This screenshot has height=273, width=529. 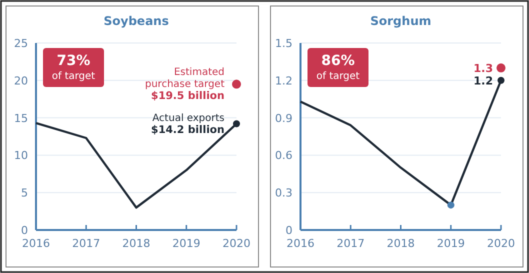 What do you see at coordinates (483, 81) in the screenshot?
I see `data-label: 1.2` at bounding box center [483, 81].